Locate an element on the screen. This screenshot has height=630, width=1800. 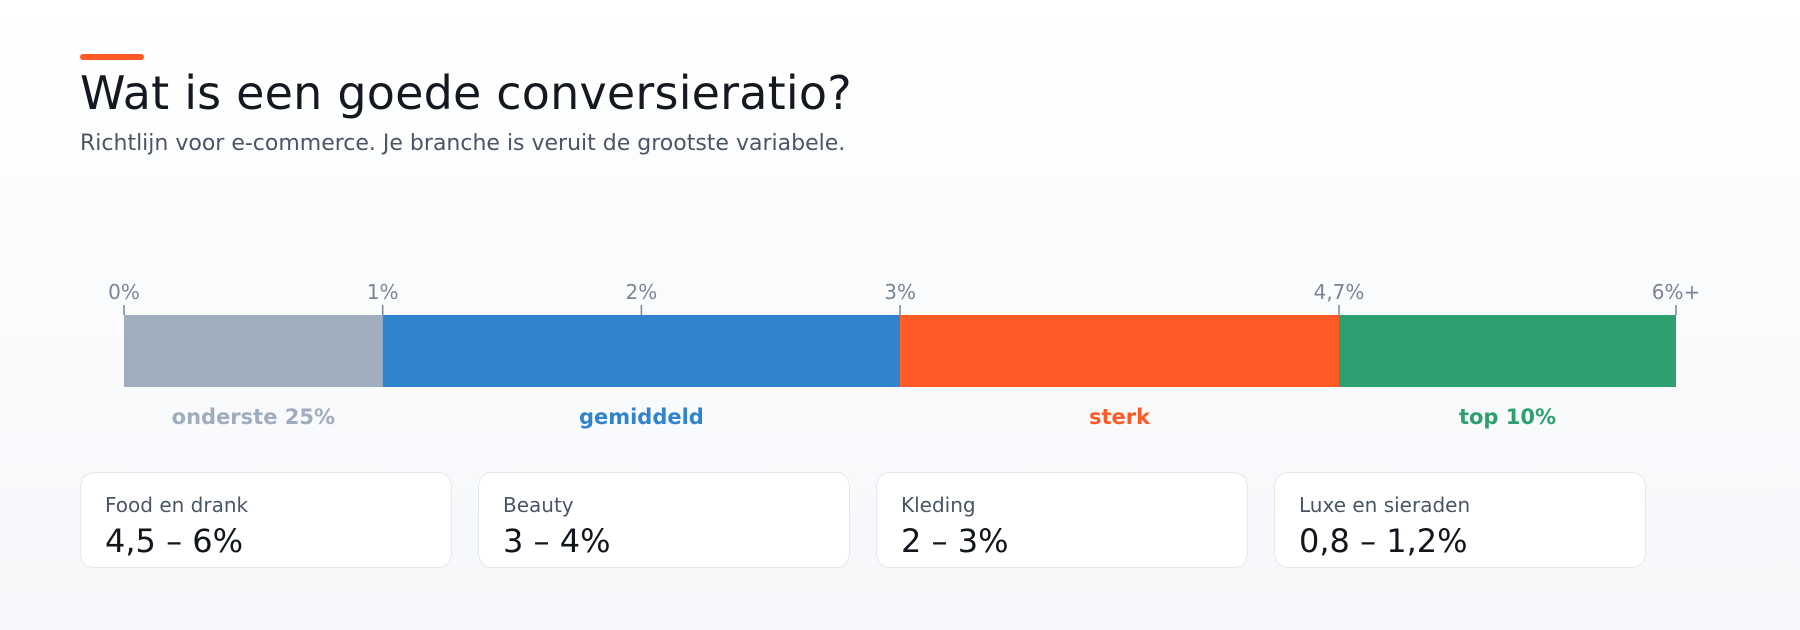
benchmark-label: Kleding is located at coordinates (938, 505).